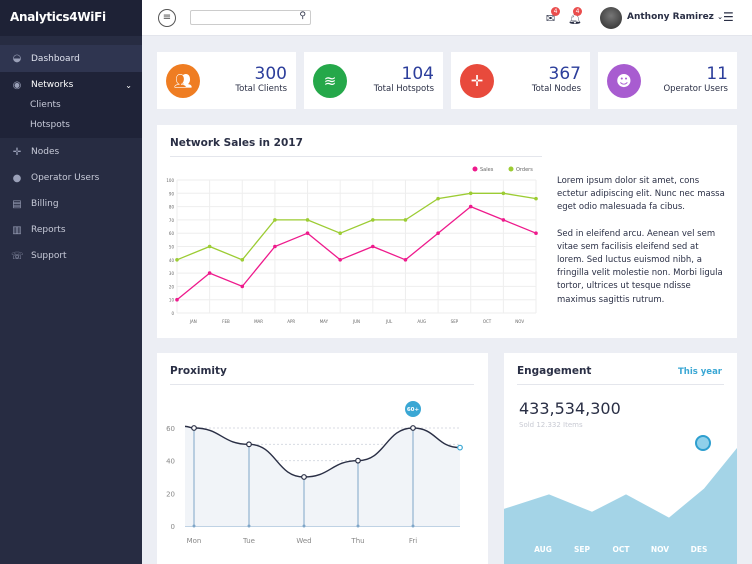 The image size is (752, 564). What do you see at coordinates (577, 11) in the screenshot?
I see `notification-badge: 4` at bounding box center [577, 11].